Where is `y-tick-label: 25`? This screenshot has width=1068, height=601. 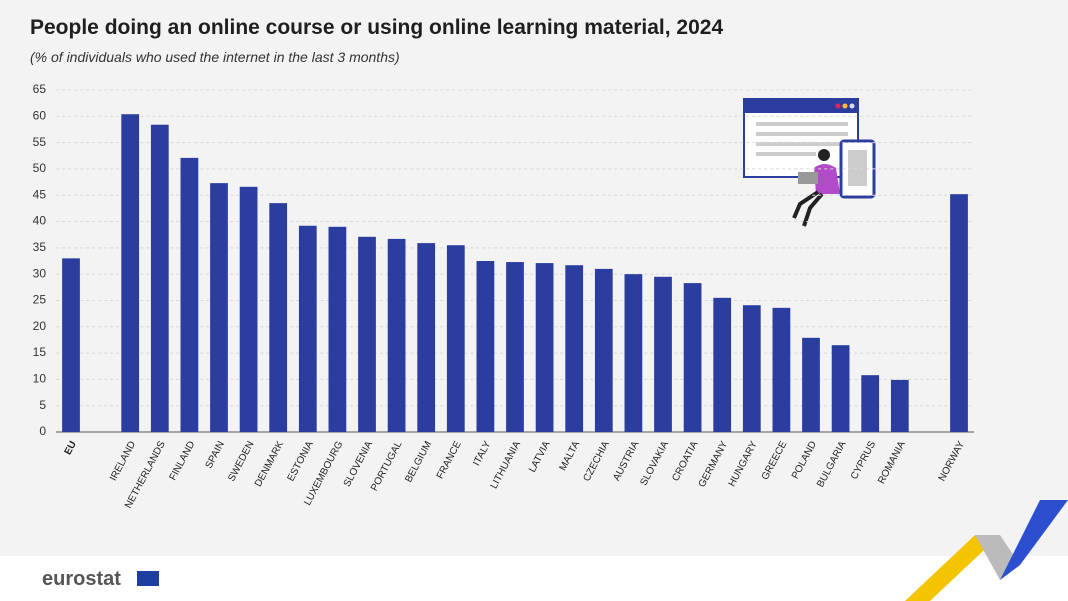
y-tick-label: 25 is located at coordinates (40, 300).